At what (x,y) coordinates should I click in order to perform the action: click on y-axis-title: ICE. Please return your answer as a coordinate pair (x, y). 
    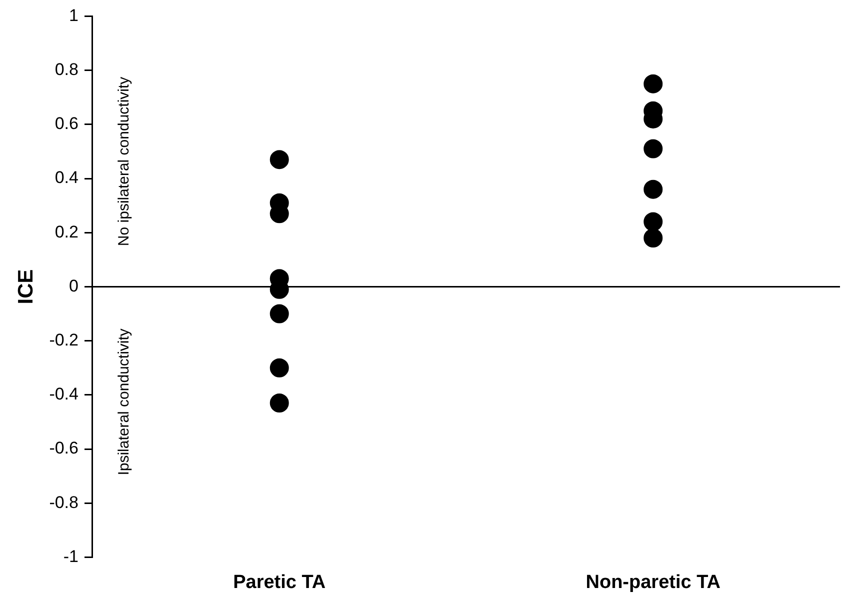
    Looking at the image, I should click on (26, 286).